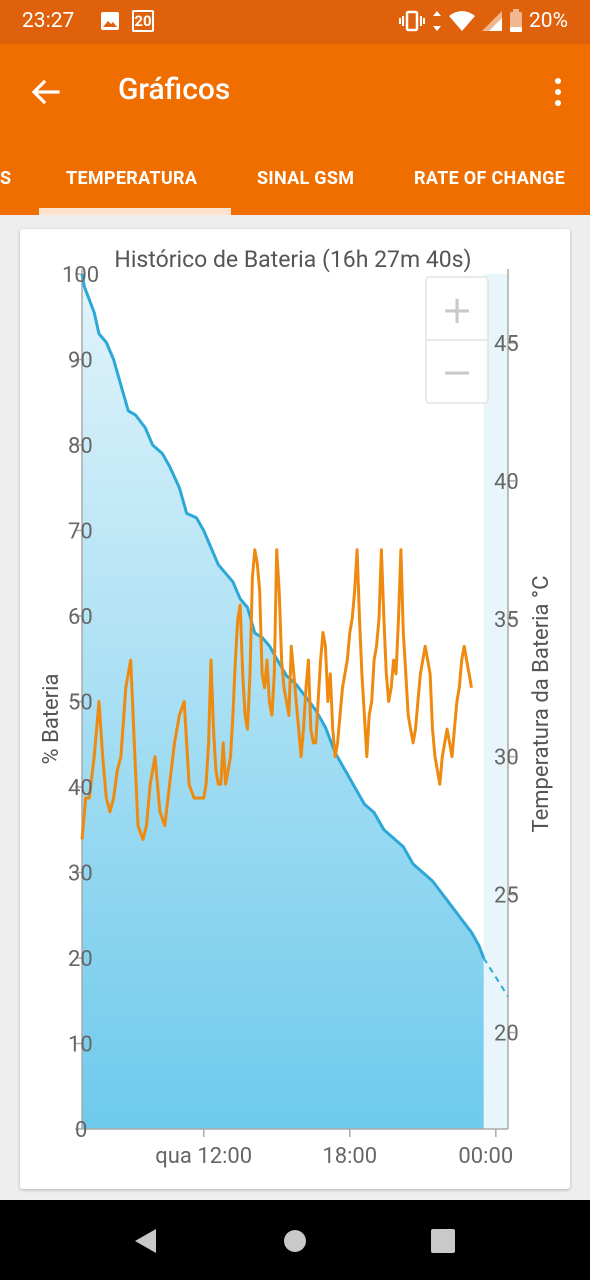  Describe the element at coordinates (506, 1033) in the screenshot. I see `y2-tick-label: 20` at that location.